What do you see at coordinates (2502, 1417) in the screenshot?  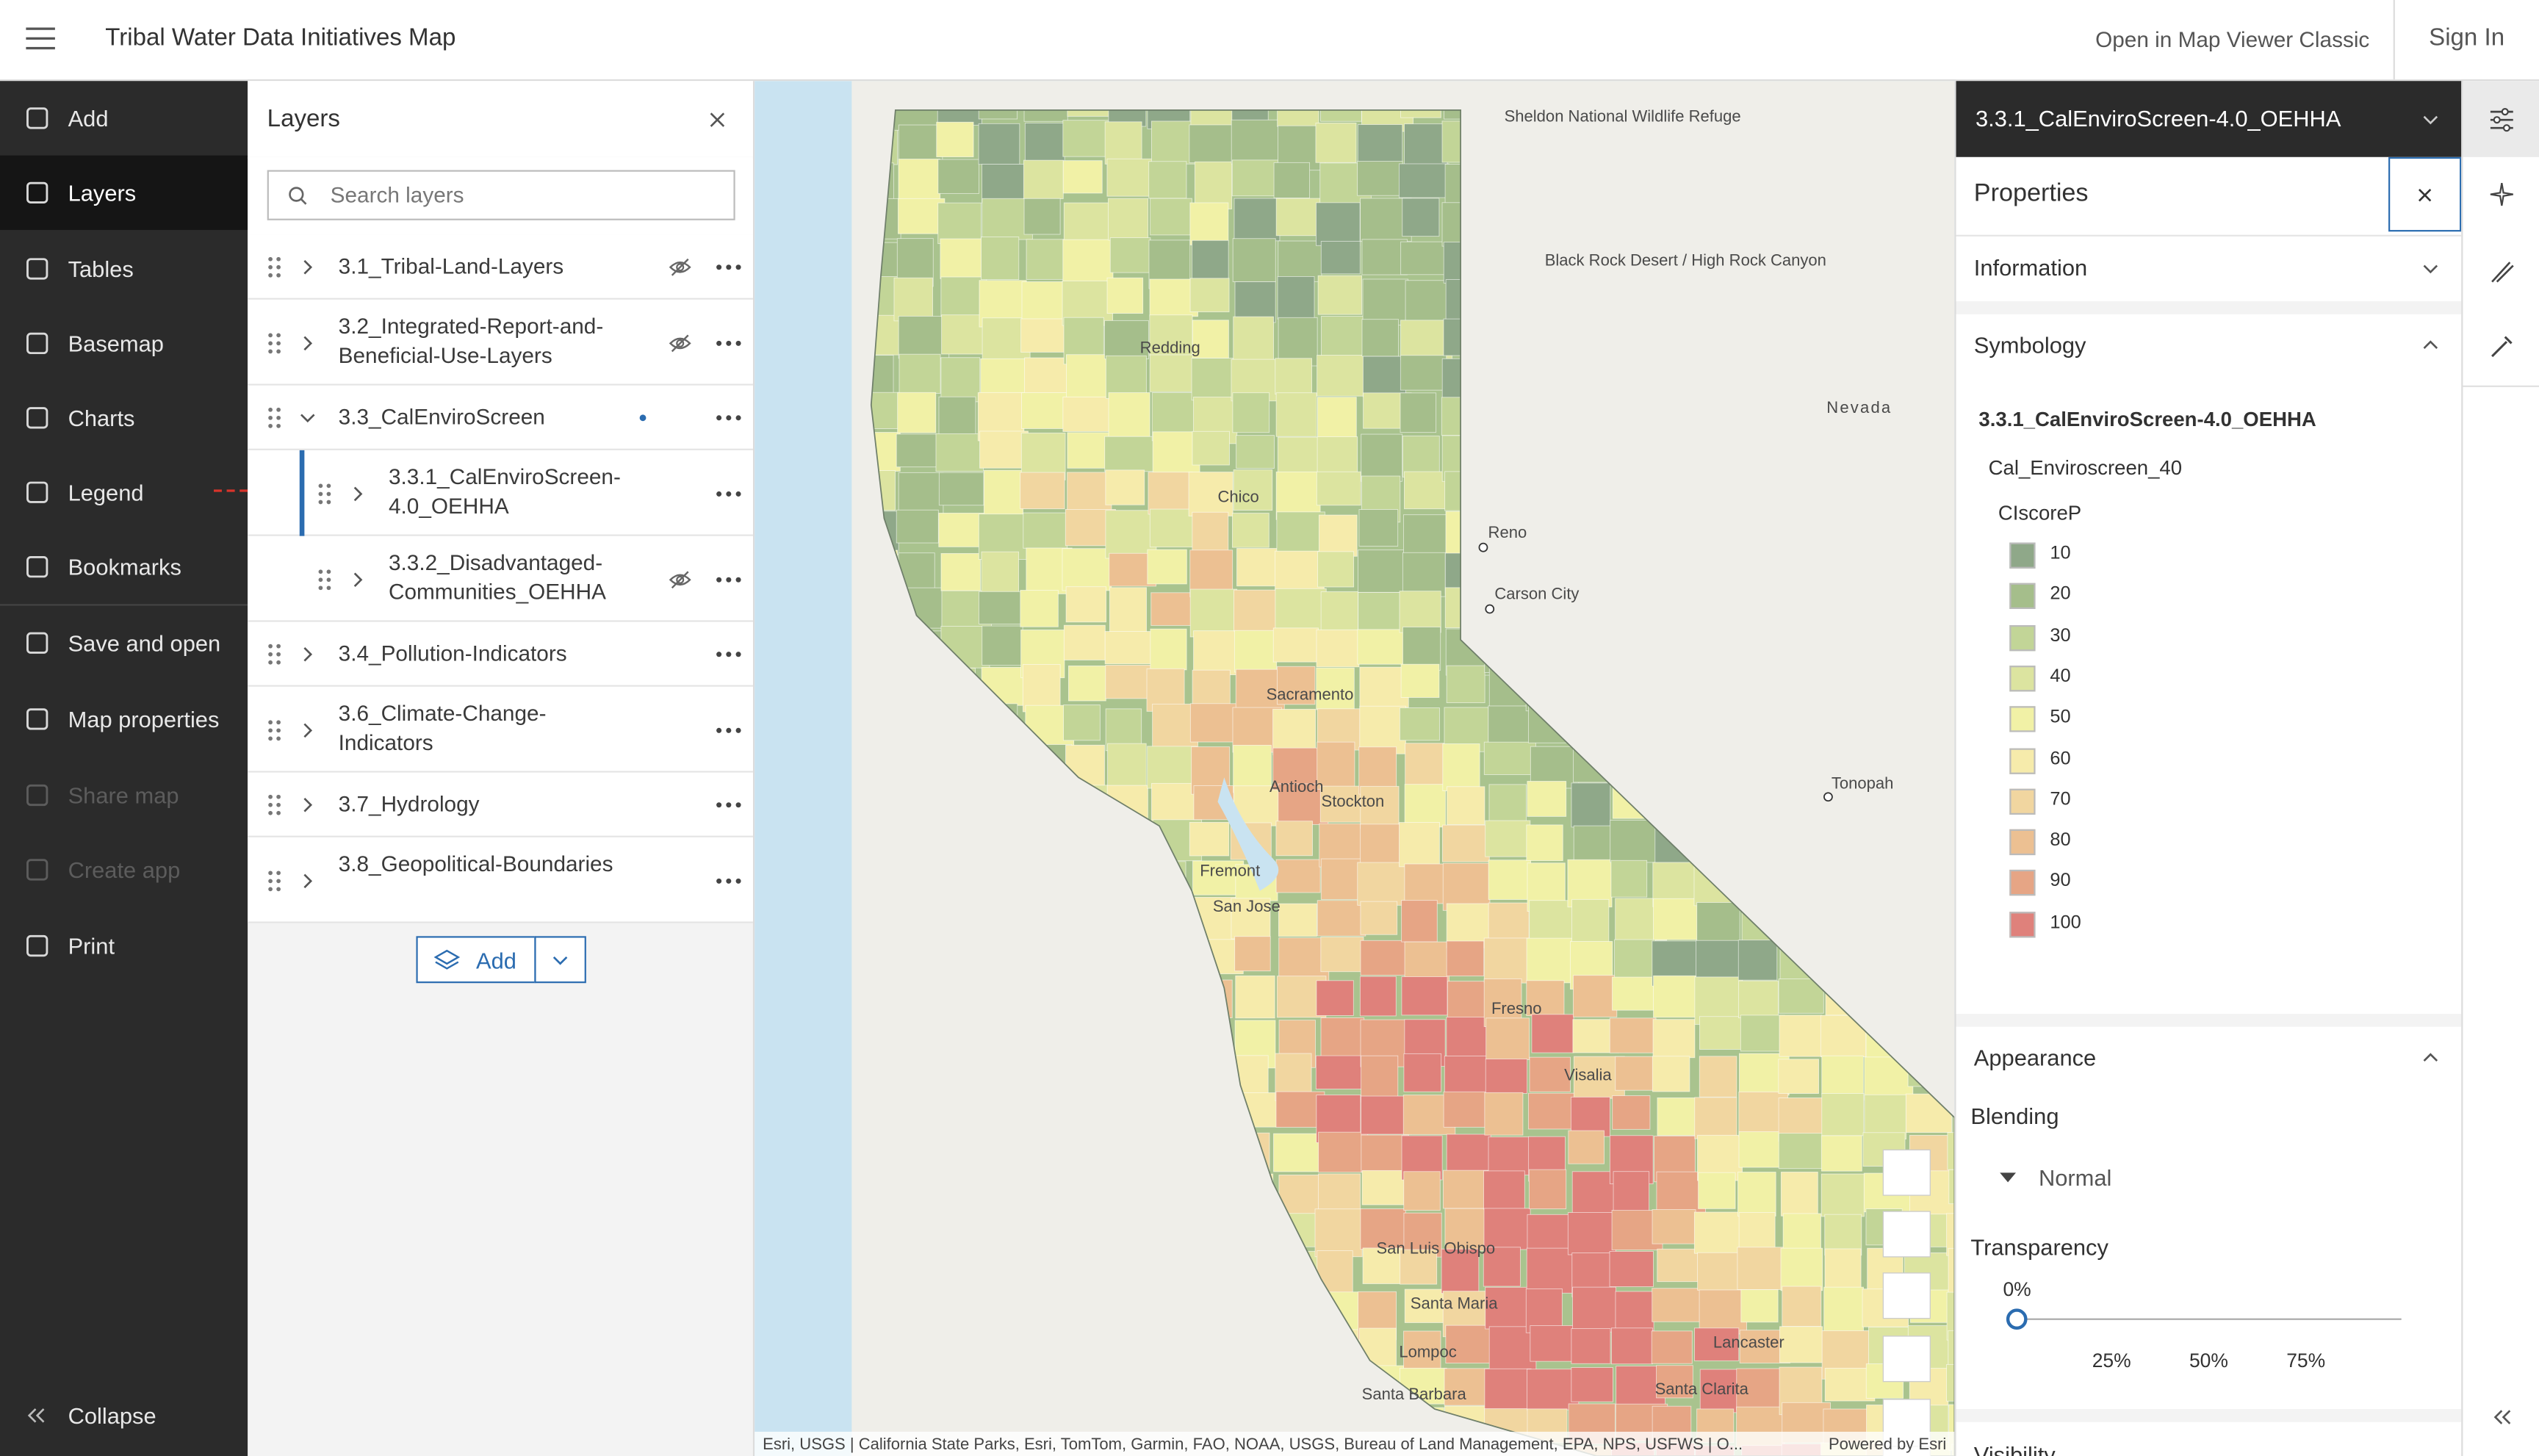 I see `expand-icon` at bounding box center [2502, 1417].